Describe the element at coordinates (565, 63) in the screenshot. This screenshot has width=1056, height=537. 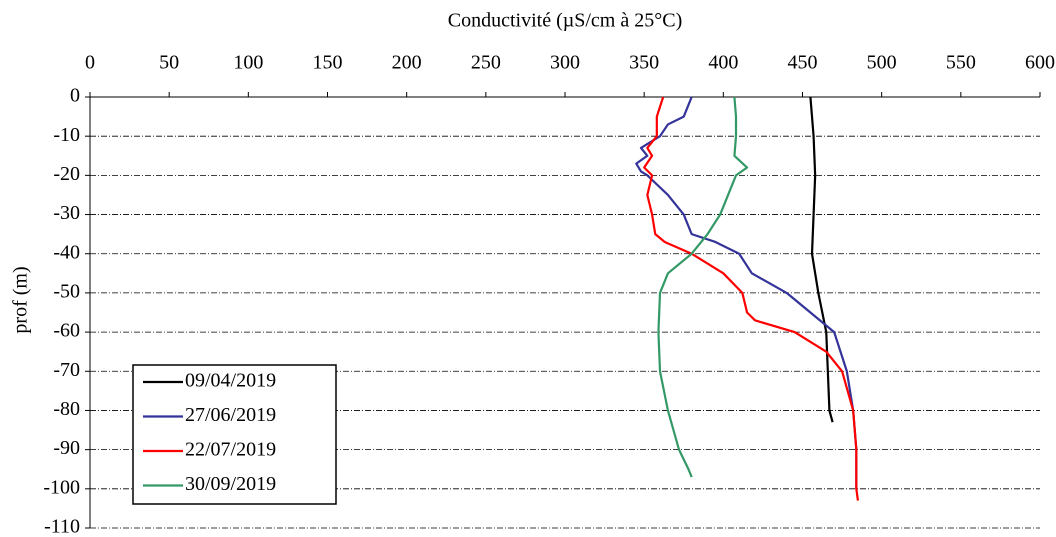
I see `x-tick-label: 300` at that location.